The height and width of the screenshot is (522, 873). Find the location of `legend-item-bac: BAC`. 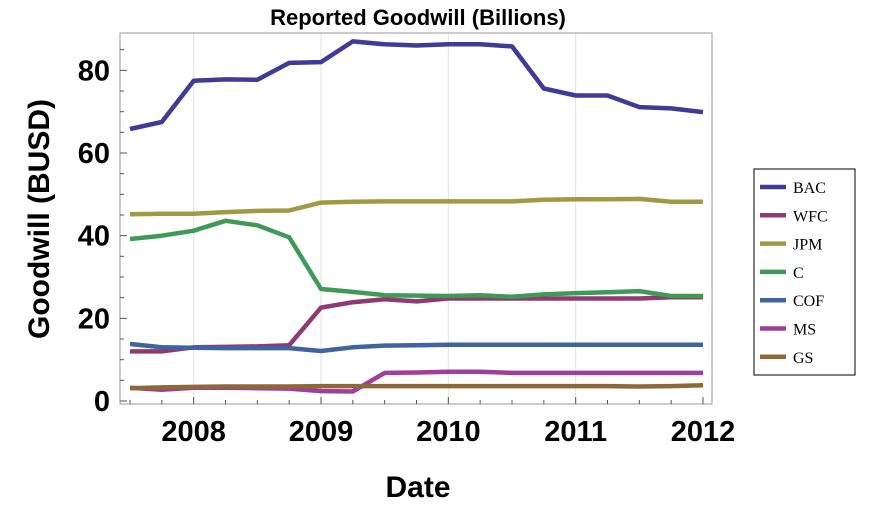

legend-item-bac: BAC is located at coordinates (793, 188).